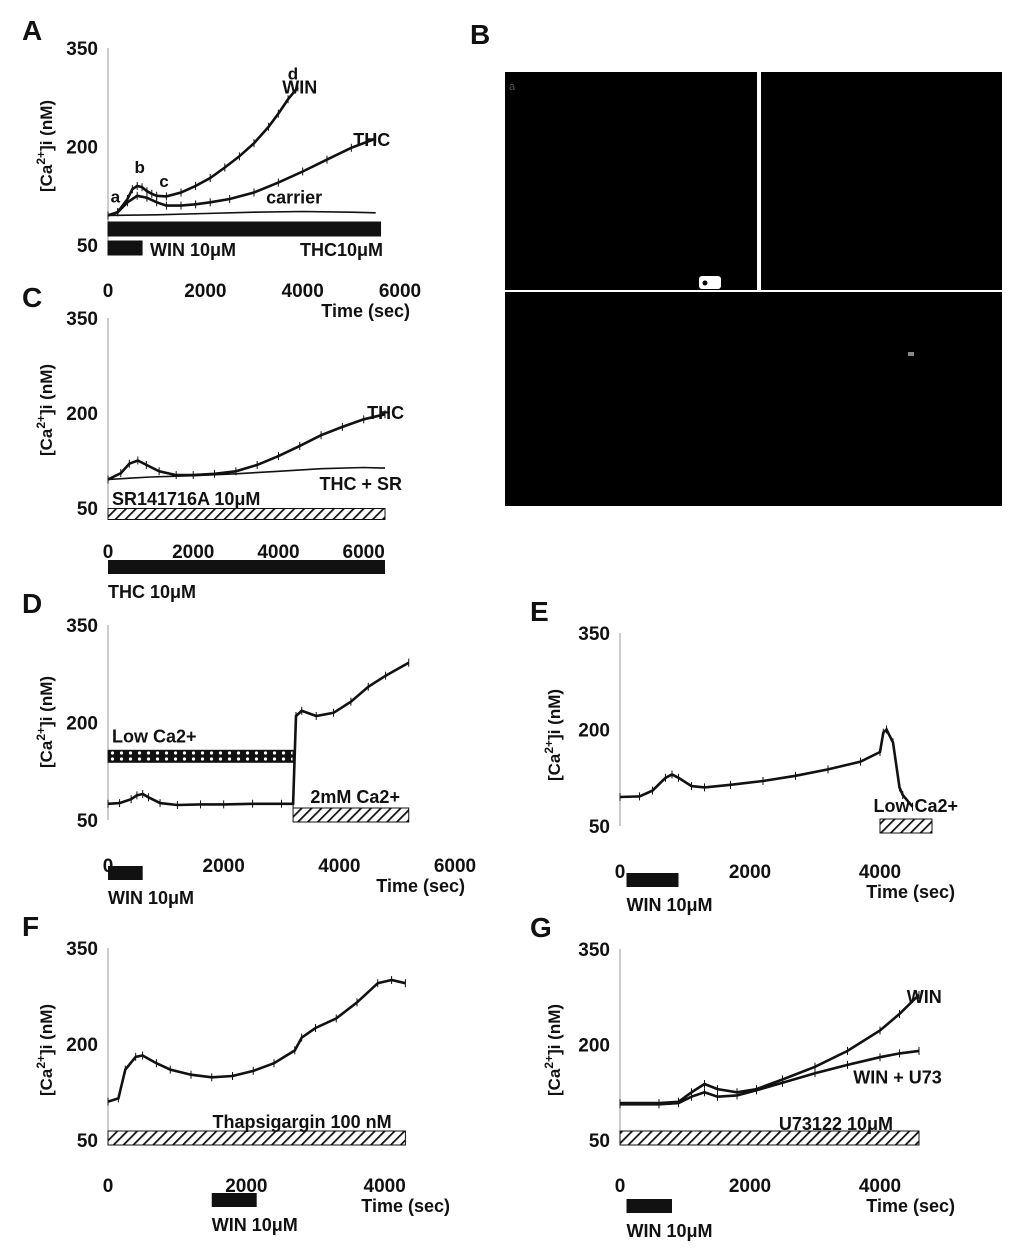 The height and width of the screenshot is (1251, 1016). Describe the element at coordinates (154, 736) in the screenshot. I see `treatment-bar-label: Low Ca2+` at that location.